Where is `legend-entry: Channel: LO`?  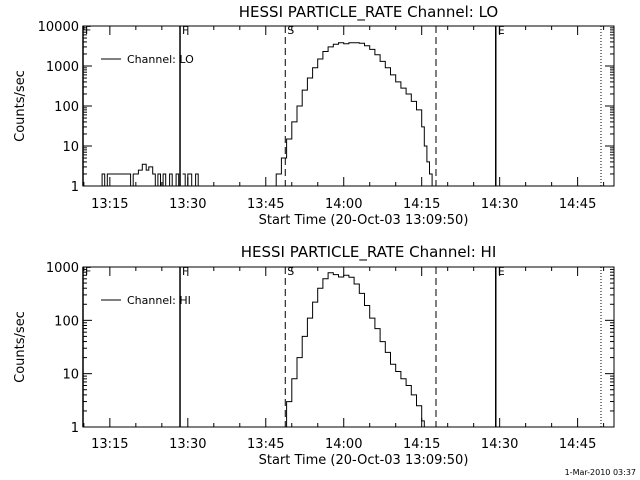 legend-entry: Channel: LO is located at coordinates (160, 59).